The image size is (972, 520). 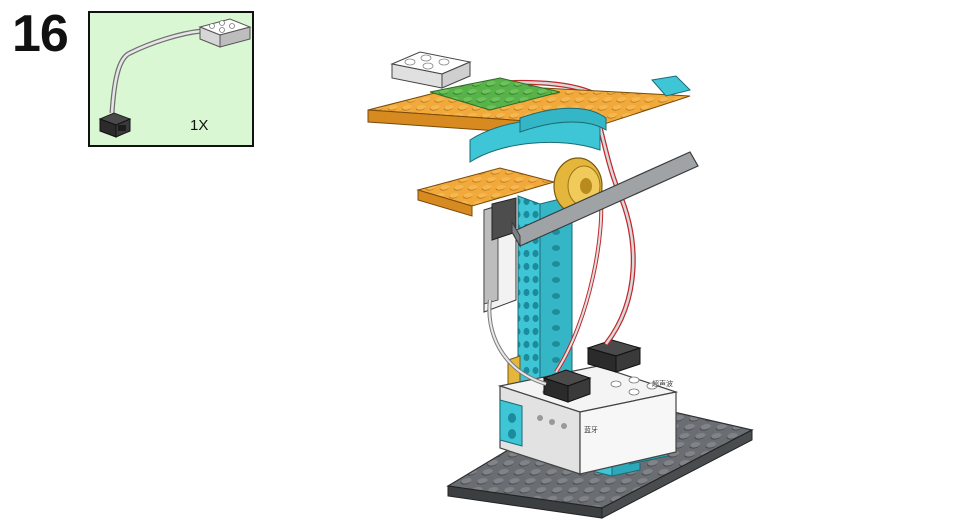 I want to click on hub-label-ultrasonic: 超声波, so click(x=662, y=383).